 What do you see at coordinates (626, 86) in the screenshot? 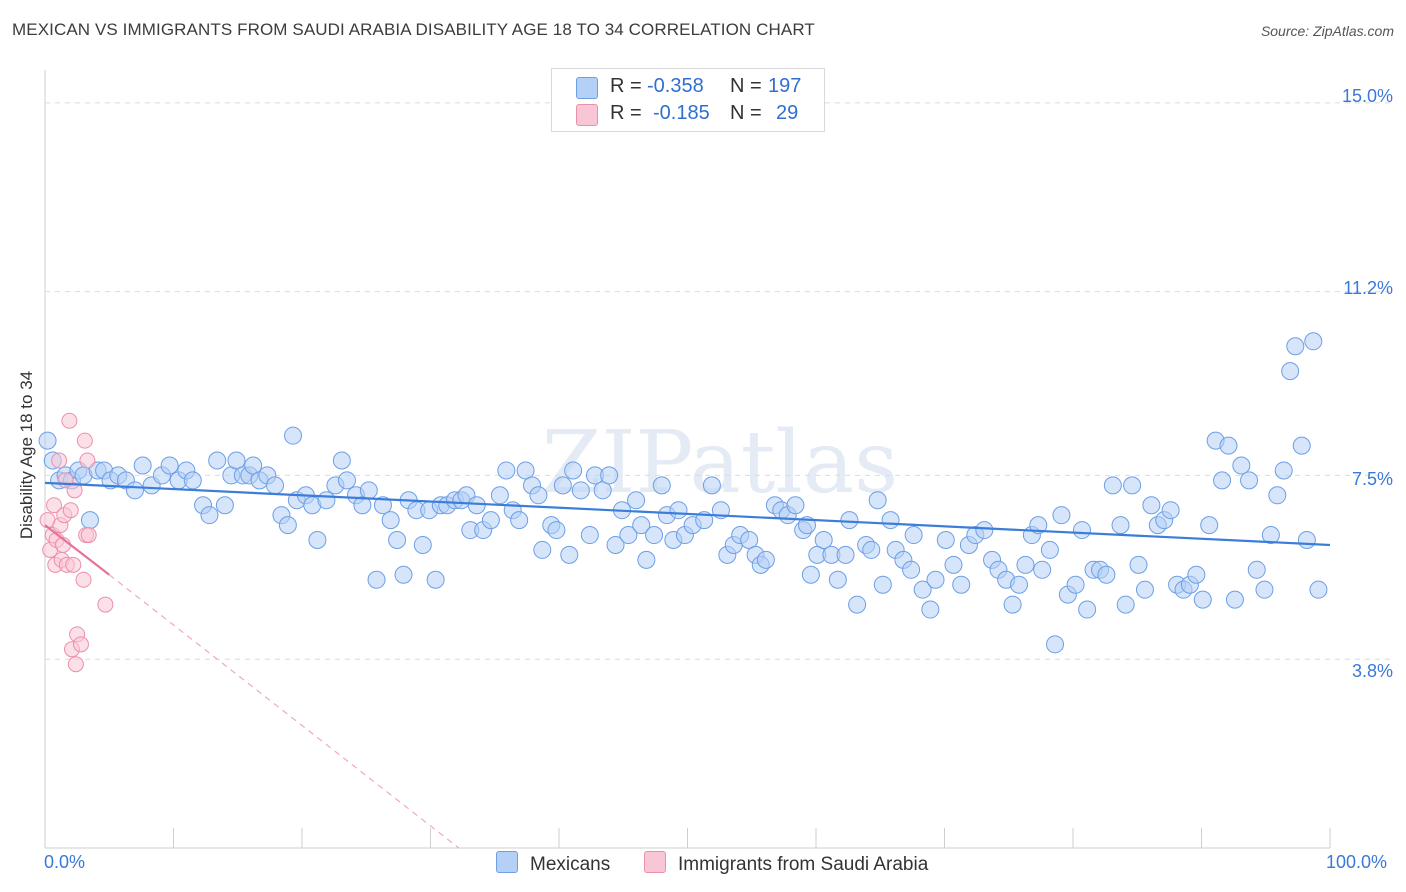
I see `r-label: R =` at bounding box center [626, 86].